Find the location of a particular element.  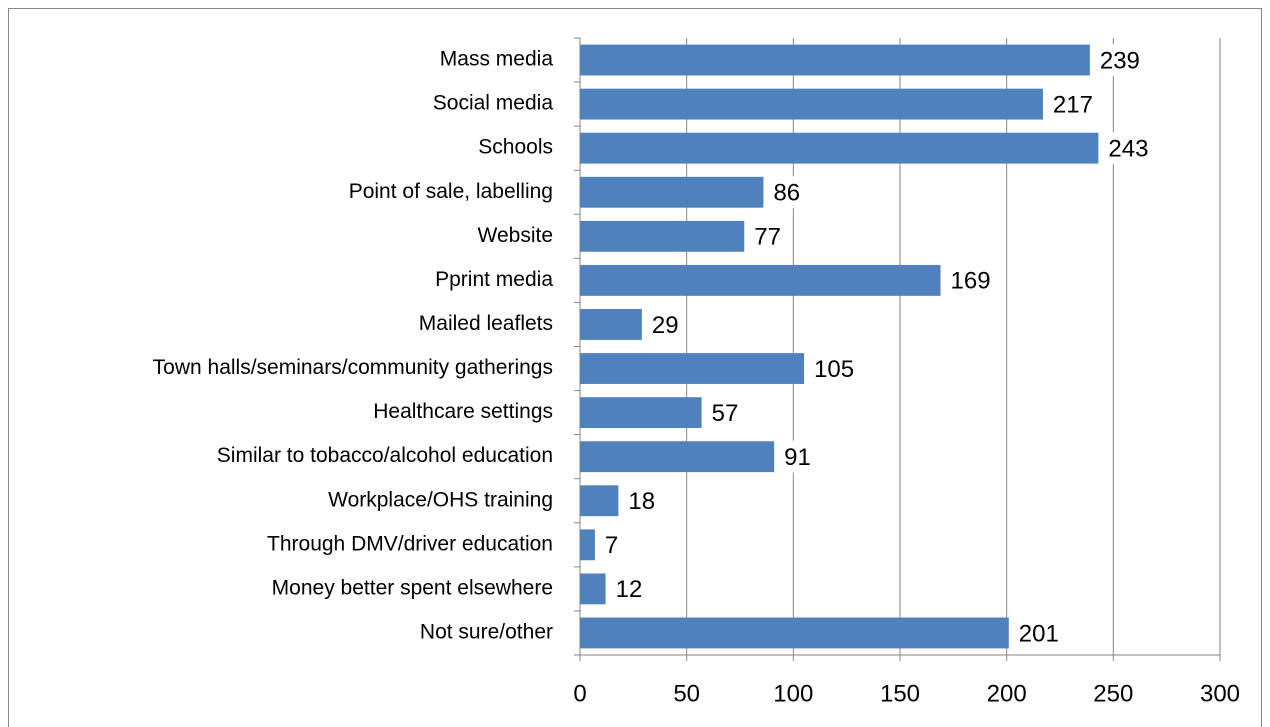

value-label: 201 is located at coordinates (1039, 633).